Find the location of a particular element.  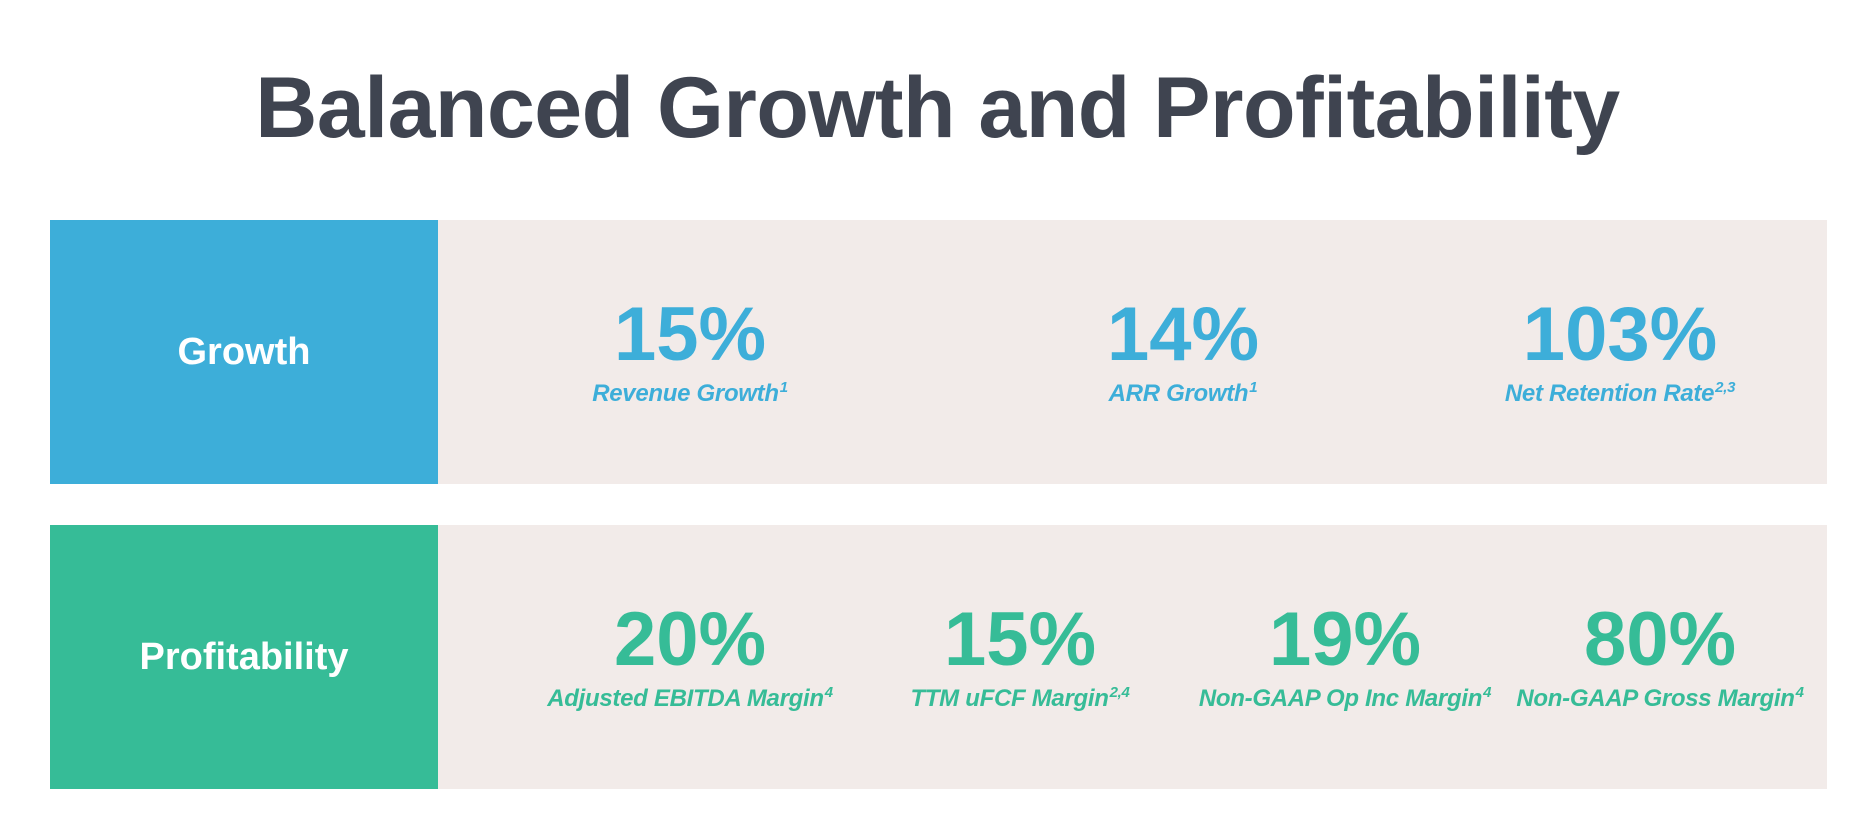

metric-ttm-ufcf-margin: 15% TTM uFCF Margin2,4 is located at coordinates (1020, 657).